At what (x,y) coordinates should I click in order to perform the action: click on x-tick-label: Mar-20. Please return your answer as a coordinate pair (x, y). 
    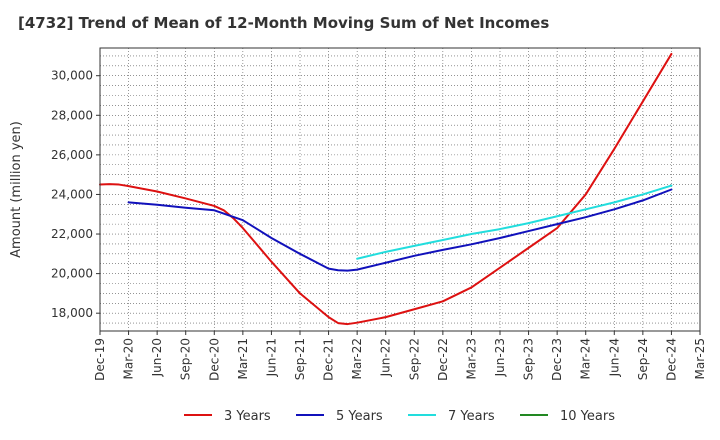
    Looking at the image, I should click on (129, 358).